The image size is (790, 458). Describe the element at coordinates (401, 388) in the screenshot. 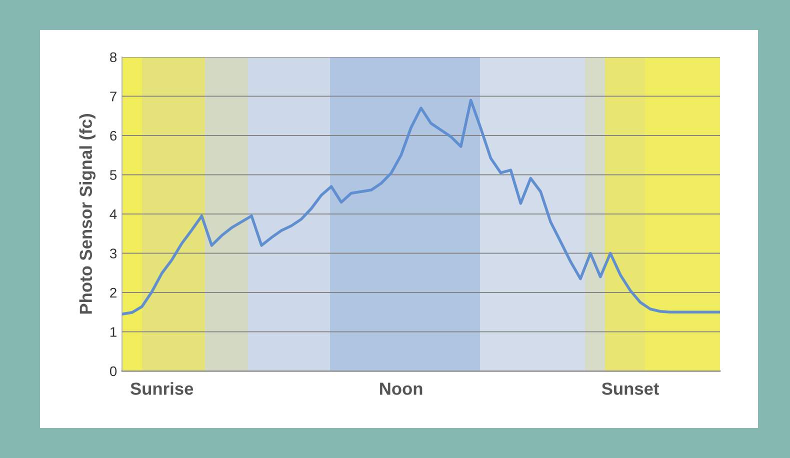

I see `x-tick-label: Noon` at that location.